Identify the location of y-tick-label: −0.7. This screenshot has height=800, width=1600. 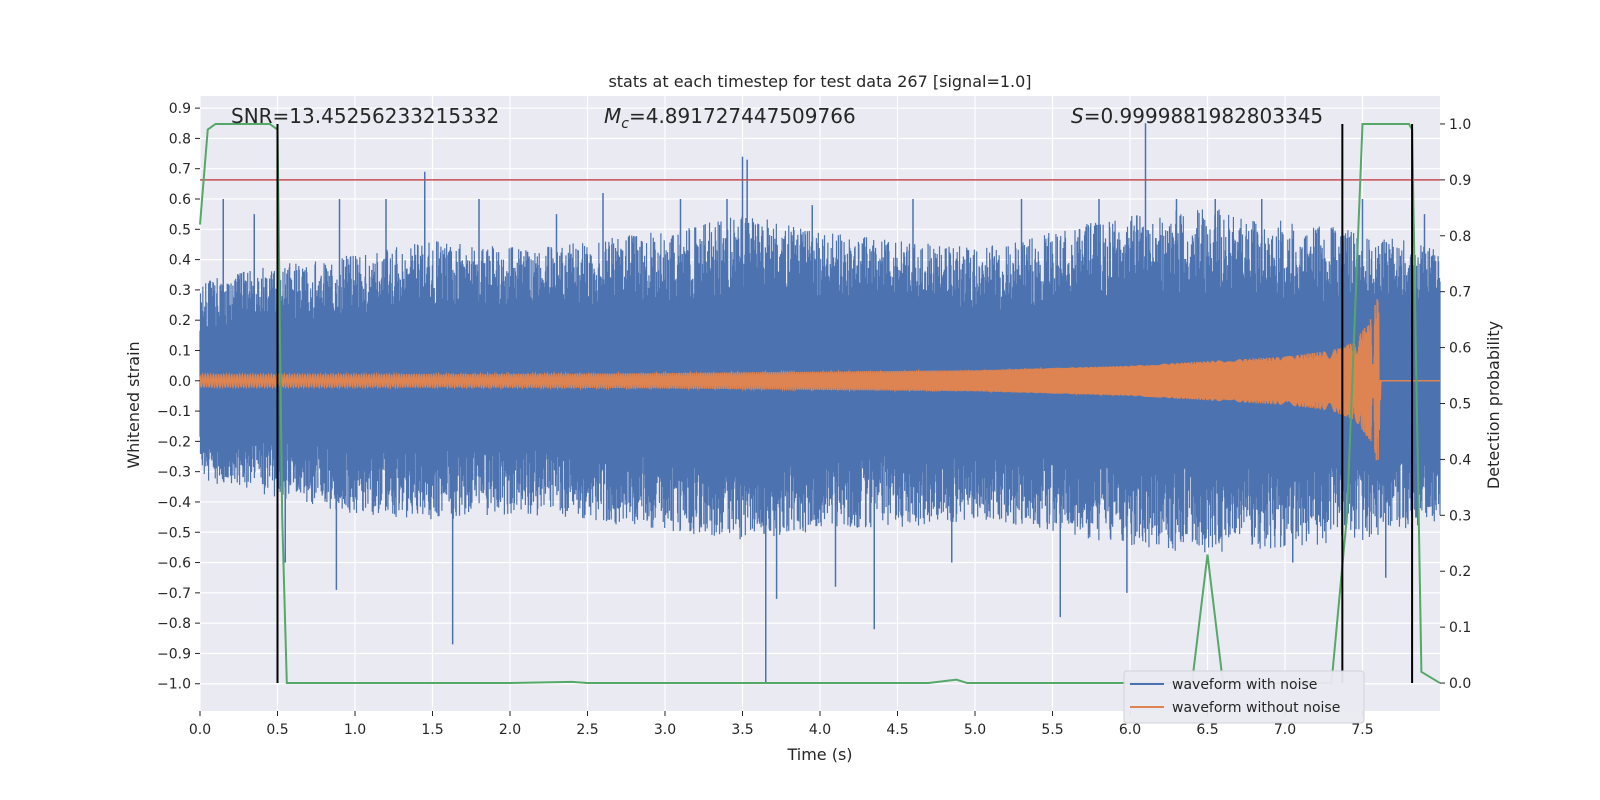
(174, 594).